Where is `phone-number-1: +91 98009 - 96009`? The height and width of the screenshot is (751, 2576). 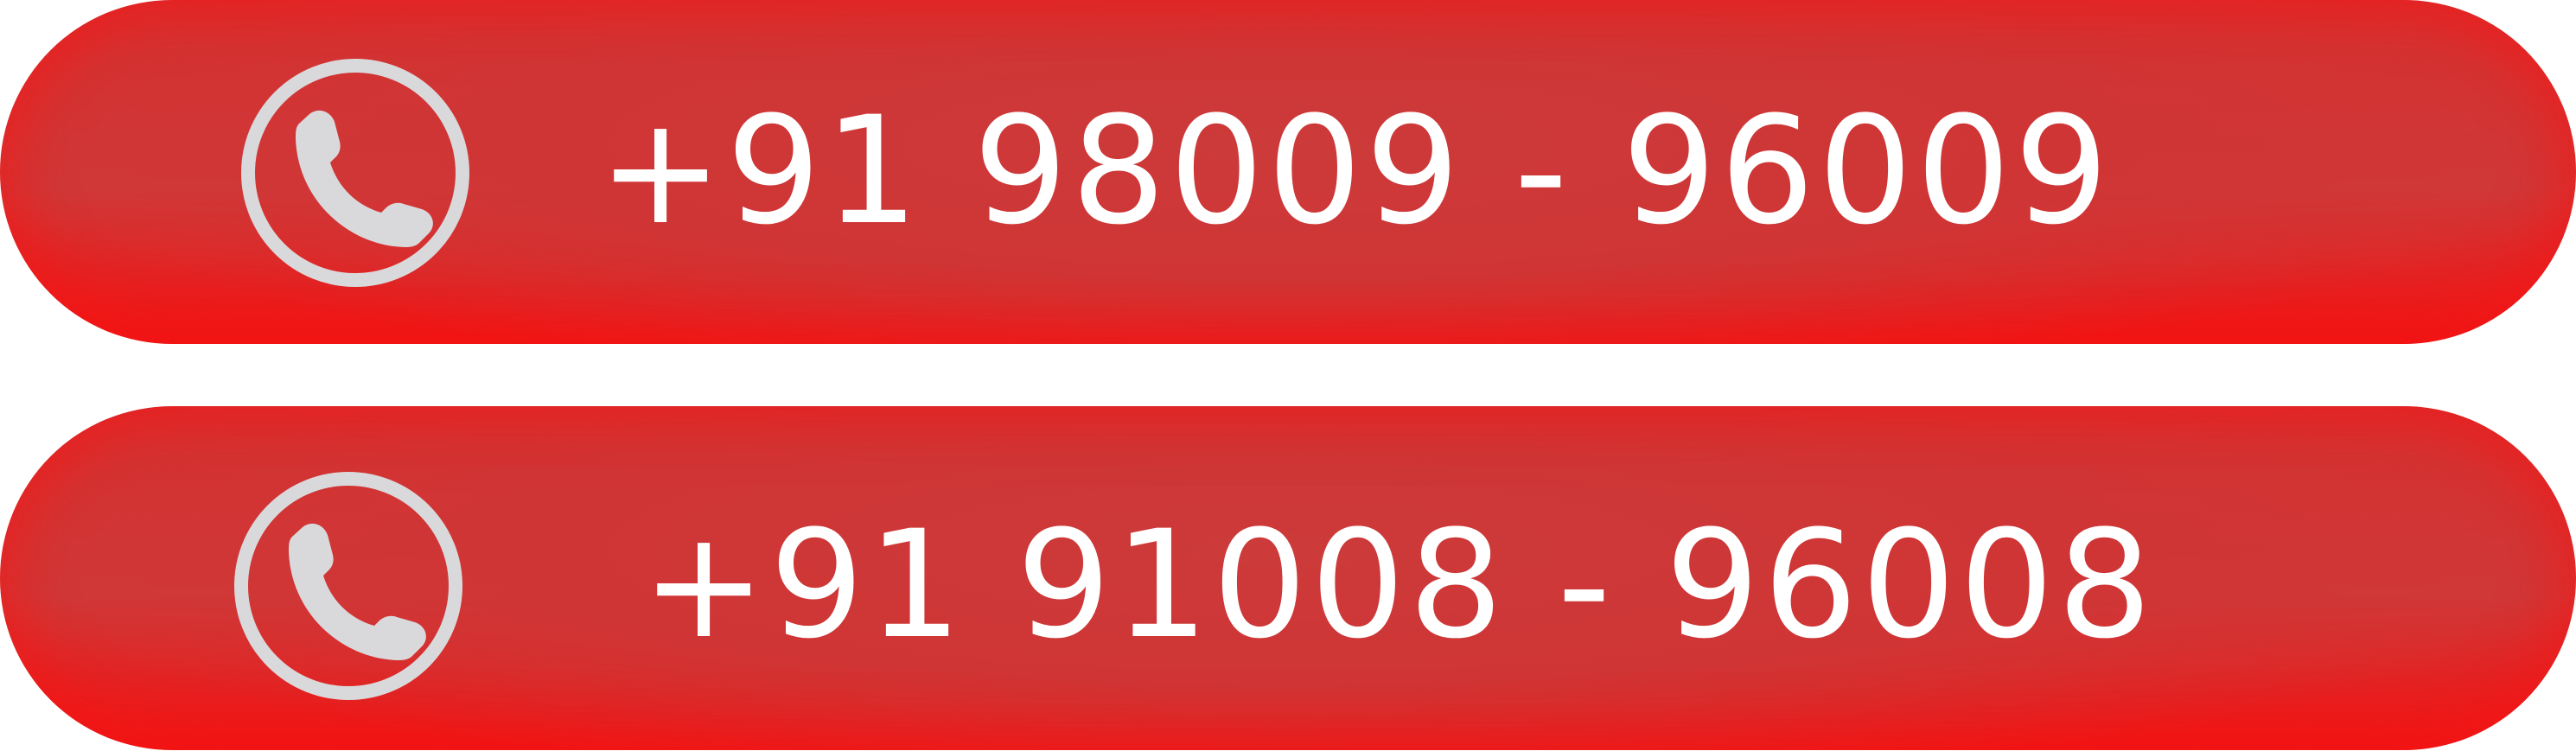
phone-number-1: +91 98009 - 96009 is located at coordinates (1355, 171).